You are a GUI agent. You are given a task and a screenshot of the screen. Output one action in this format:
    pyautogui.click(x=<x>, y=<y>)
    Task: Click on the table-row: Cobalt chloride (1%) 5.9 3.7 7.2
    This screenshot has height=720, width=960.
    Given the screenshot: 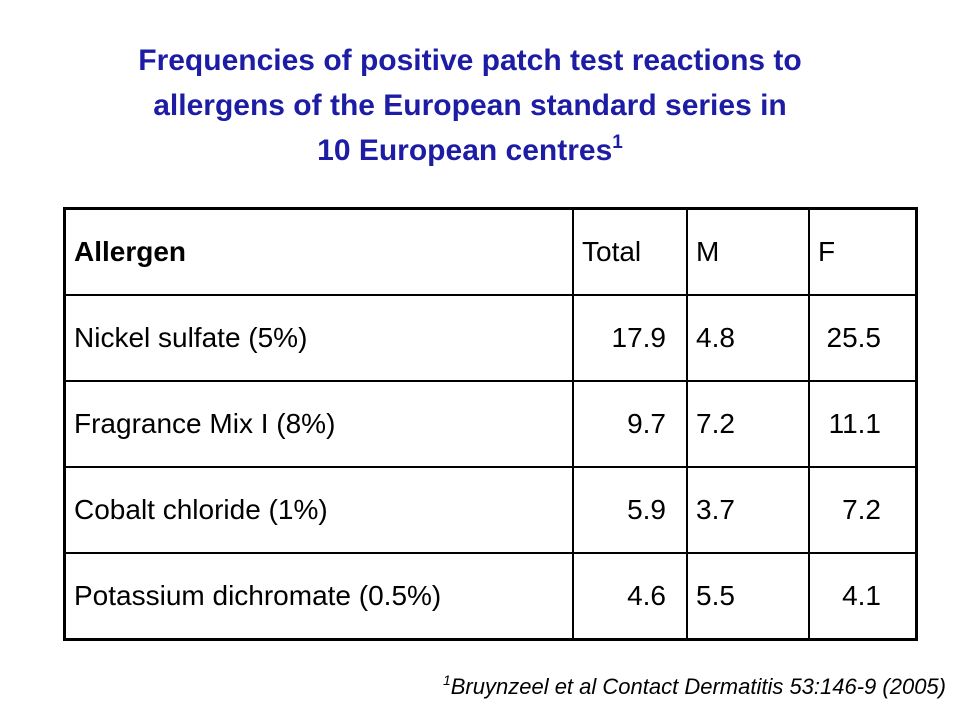 What is the action you would take?
    pyautogui.click(x=490, y=510)
    